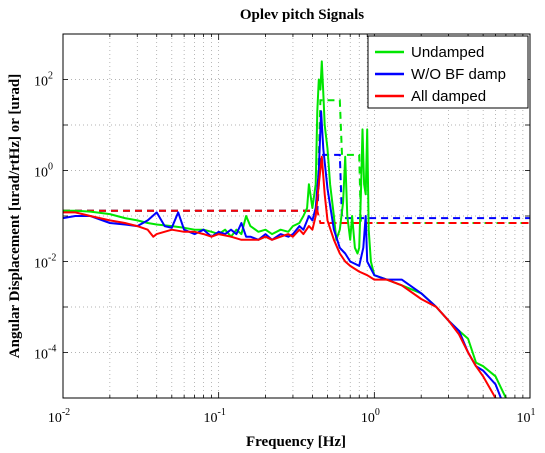  I want to click on legend-label-all-damped: All damped, so click(448, 96).